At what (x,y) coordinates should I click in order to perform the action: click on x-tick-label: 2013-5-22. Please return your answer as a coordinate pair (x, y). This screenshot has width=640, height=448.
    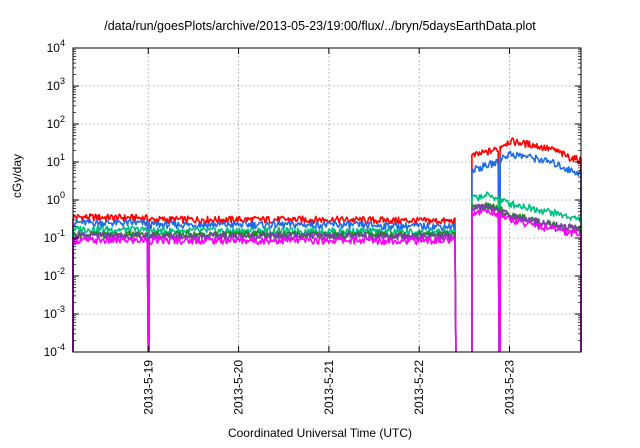
    Looking at the image, I should click on (419, 387).